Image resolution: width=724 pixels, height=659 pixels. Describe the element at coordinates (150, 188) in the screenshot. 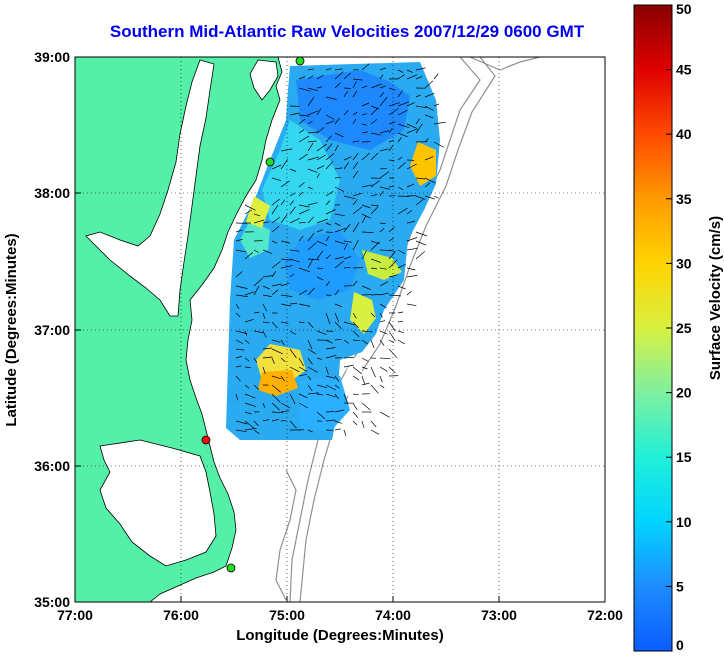

I see `chesapeake-bay` at that location.